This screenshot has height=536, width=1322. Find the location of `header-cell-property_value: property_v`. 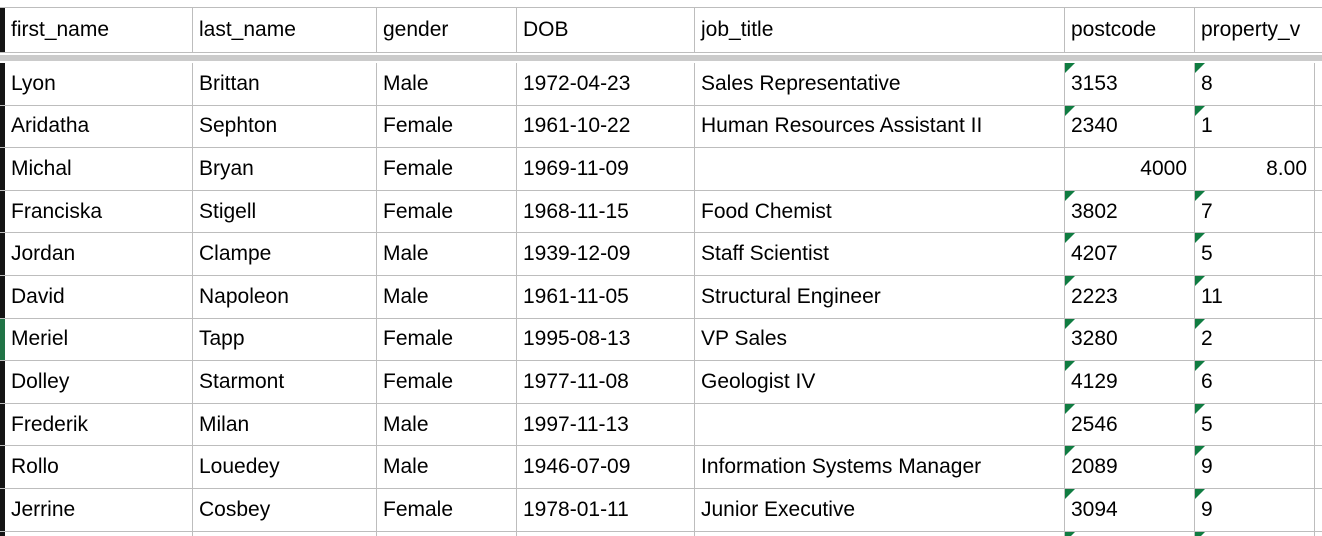

header-cell-property_value: property_v is located at coordinates (1255, 30).